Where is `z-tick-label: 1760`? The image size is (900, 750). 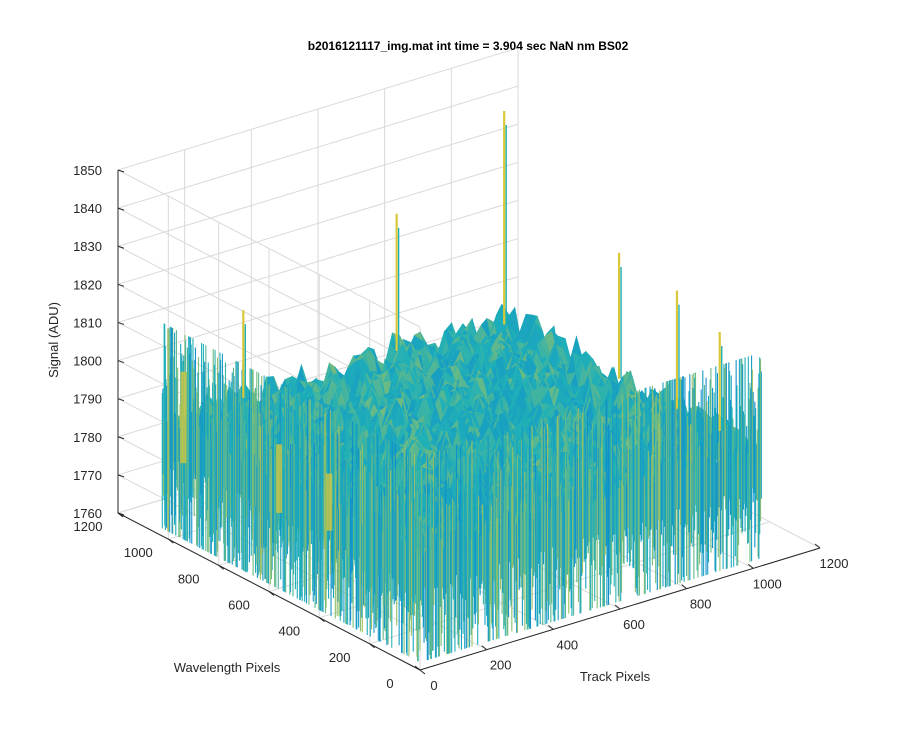 z-tick-label: 1760 is located at coordinates (87, 513).